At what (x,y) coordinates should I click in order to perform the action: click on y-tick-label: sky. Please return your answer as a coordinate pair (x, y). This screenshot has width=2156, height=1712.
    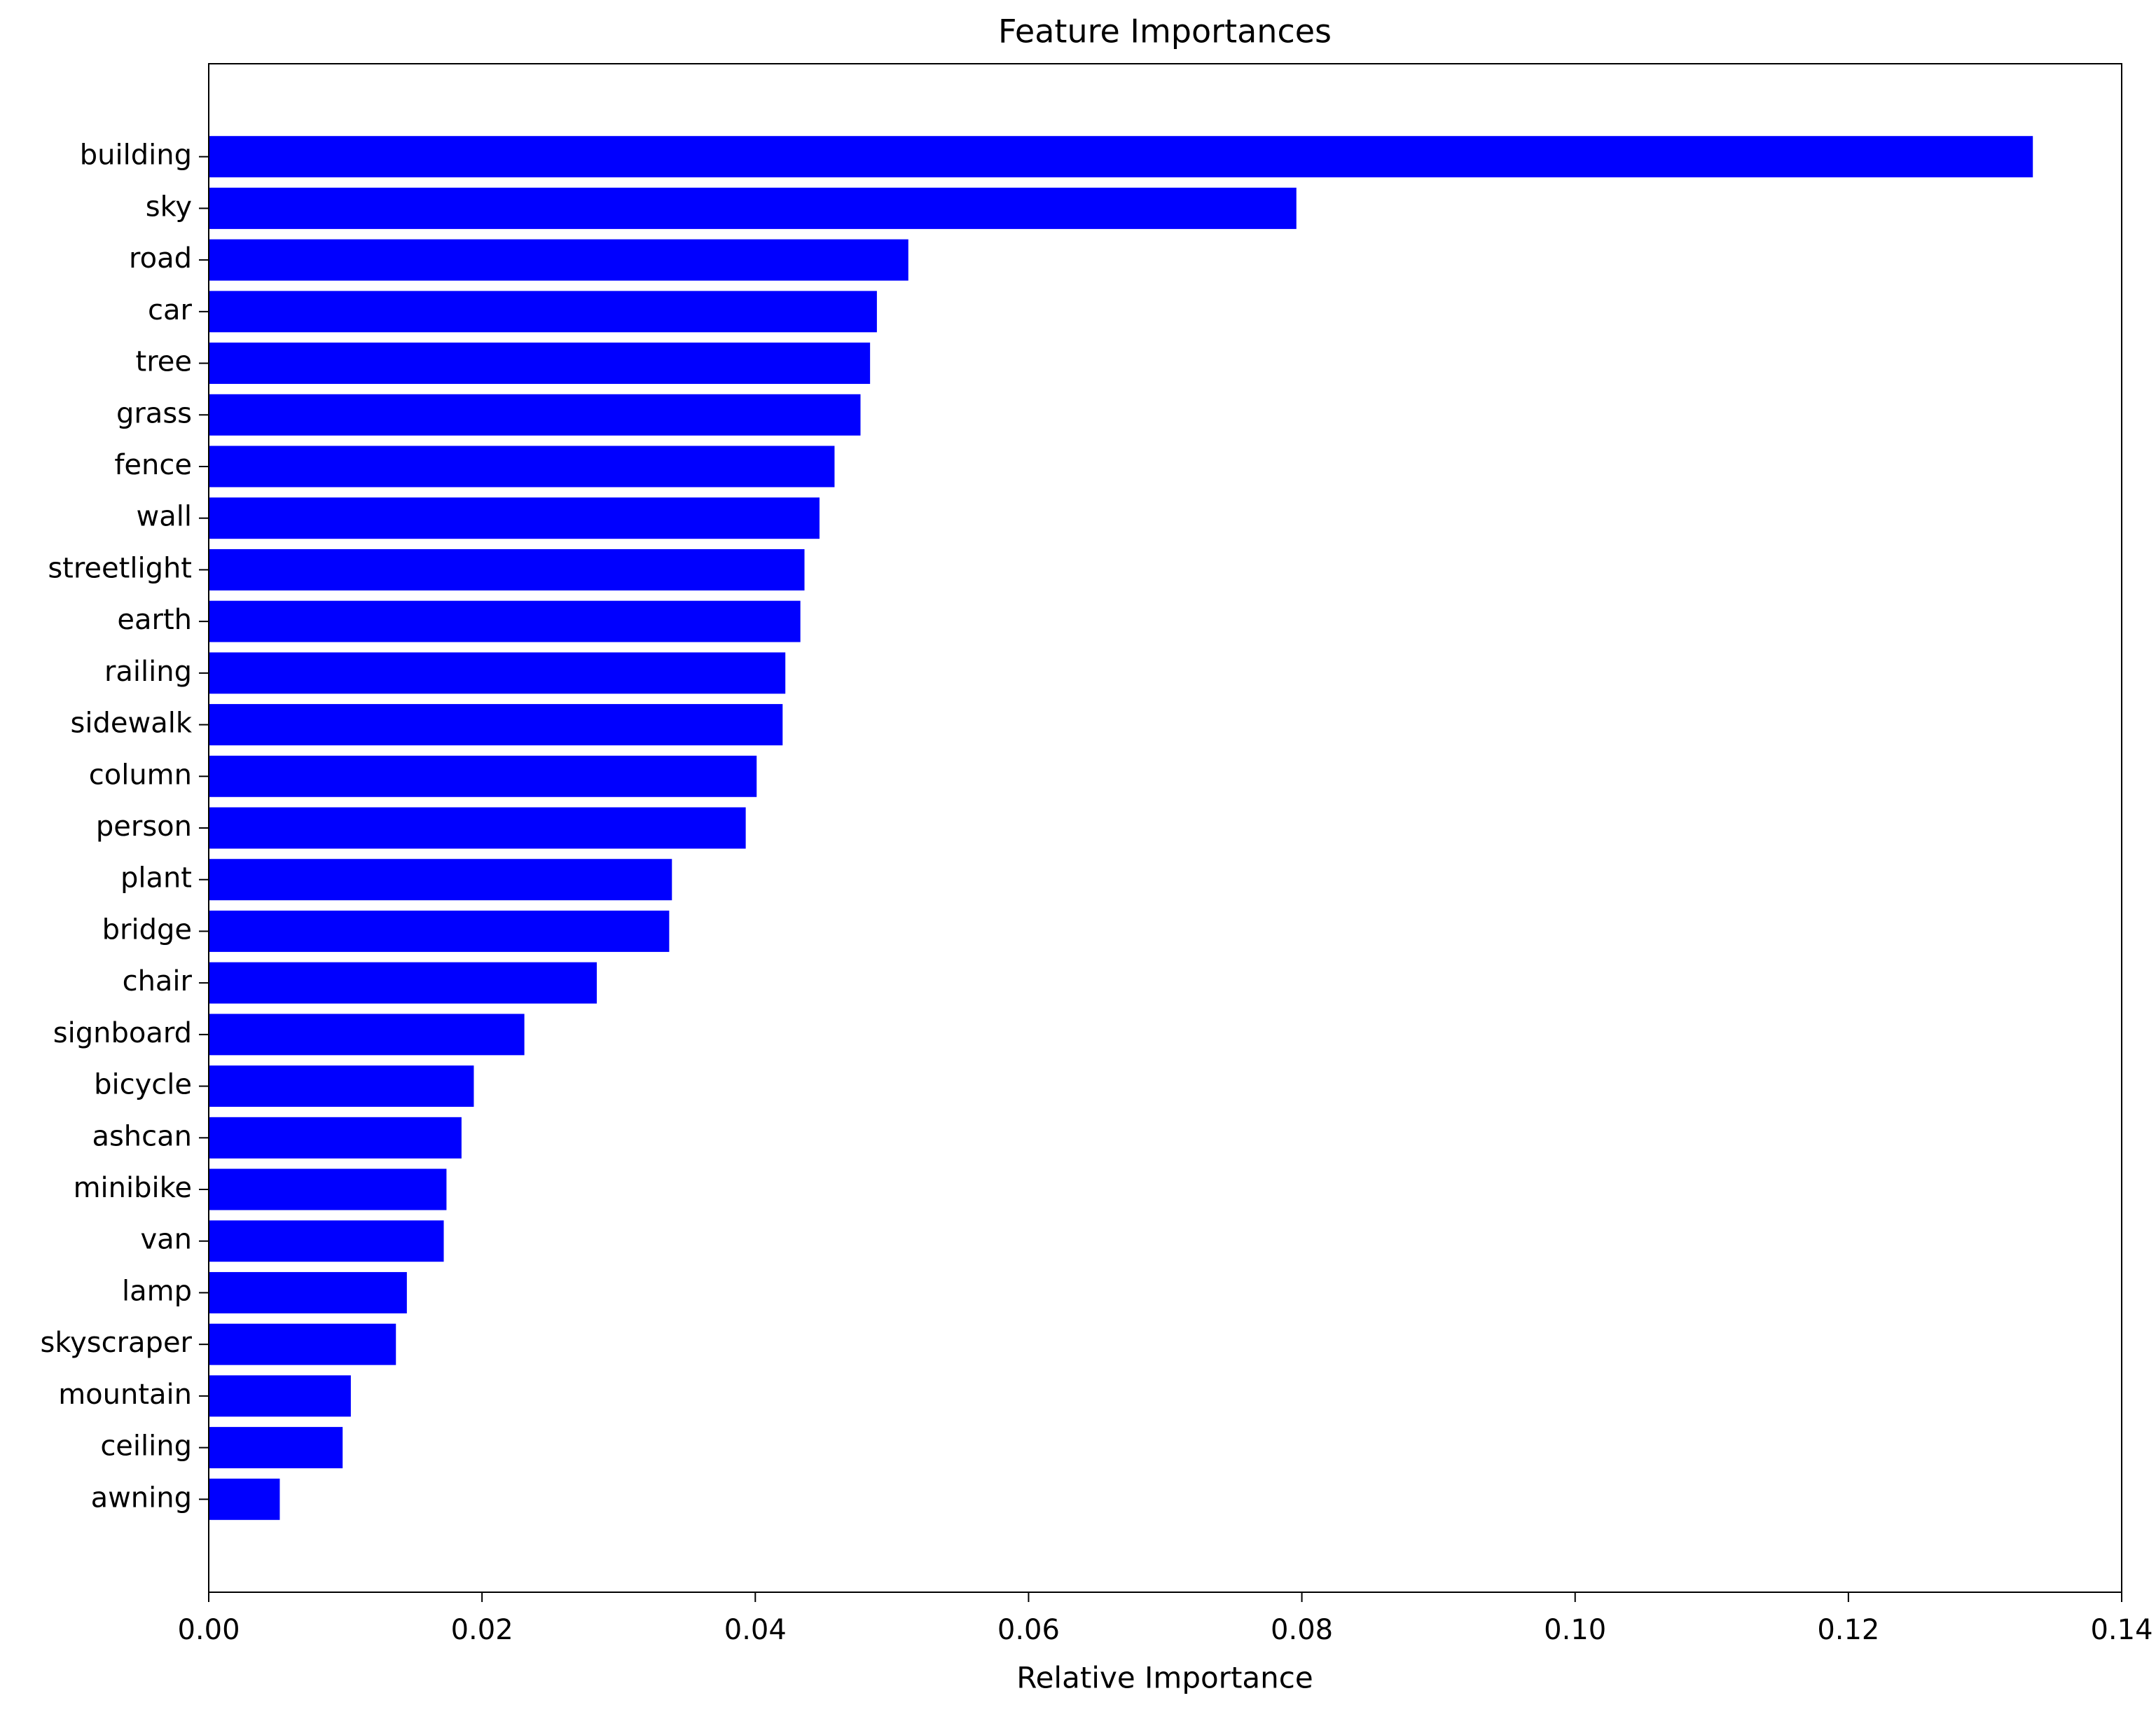
    Looking at the image, I should click on (169, 207).